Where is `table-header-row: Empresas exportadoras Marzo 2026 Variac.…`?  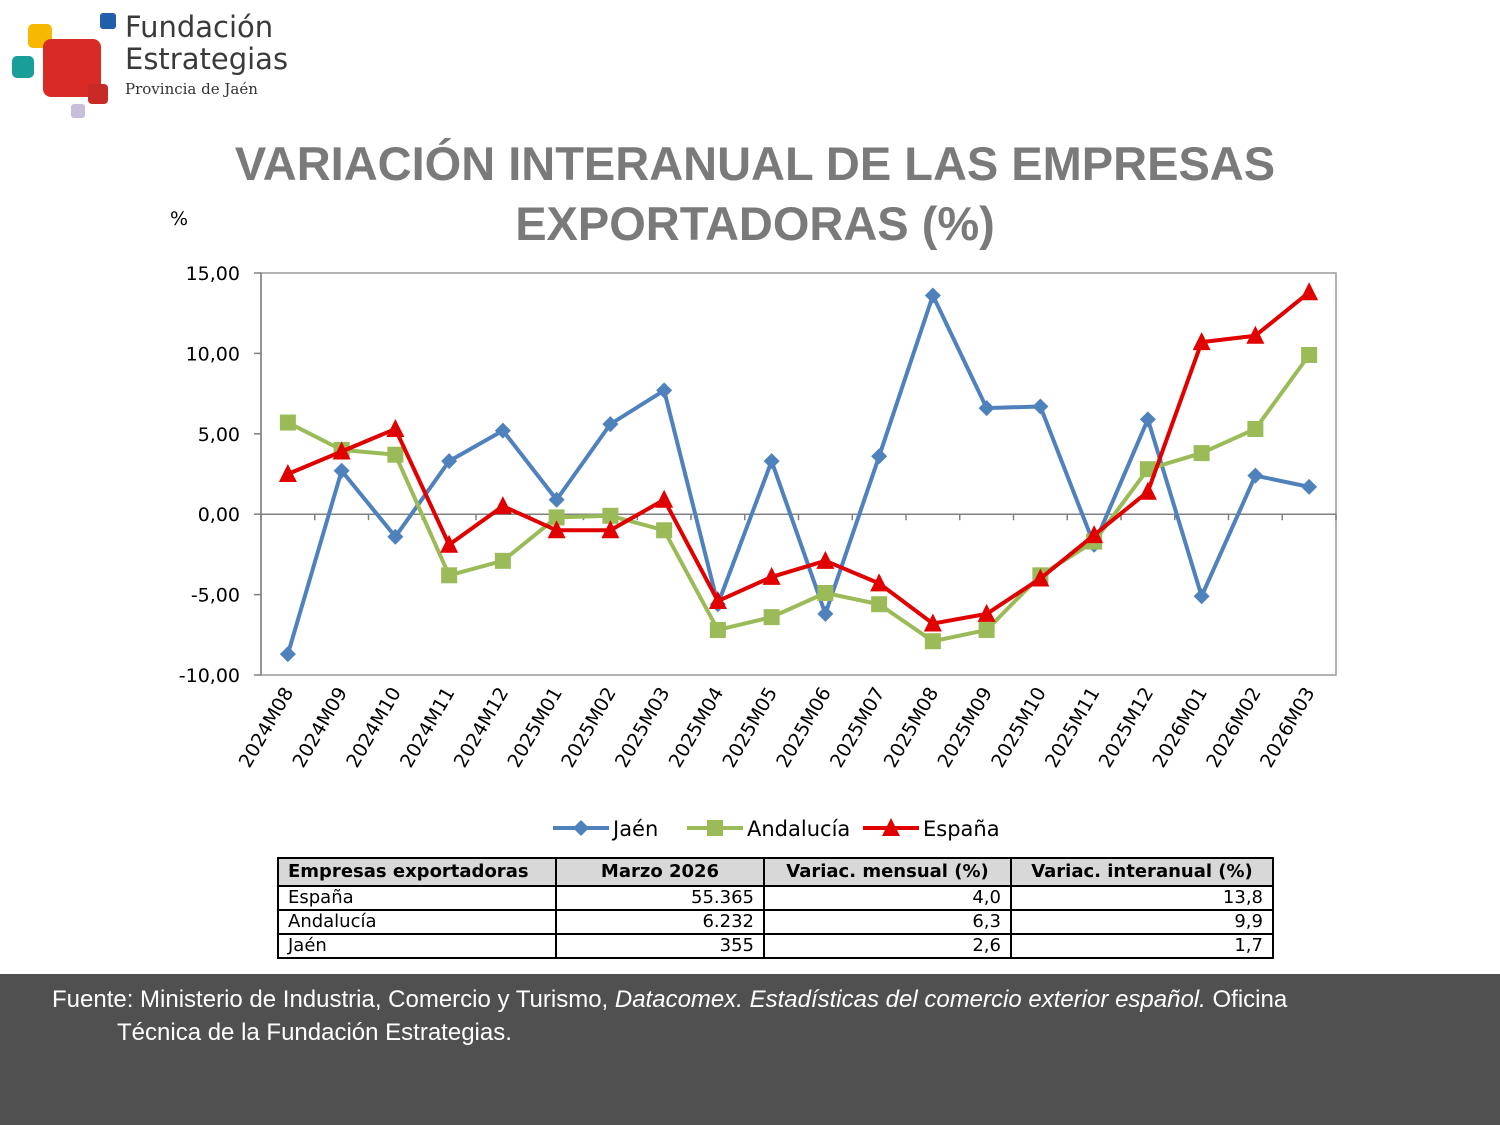 table-header-row: Empresas exportadoras Marzo 2026 Variac.… is located at coordinates (775, 872).